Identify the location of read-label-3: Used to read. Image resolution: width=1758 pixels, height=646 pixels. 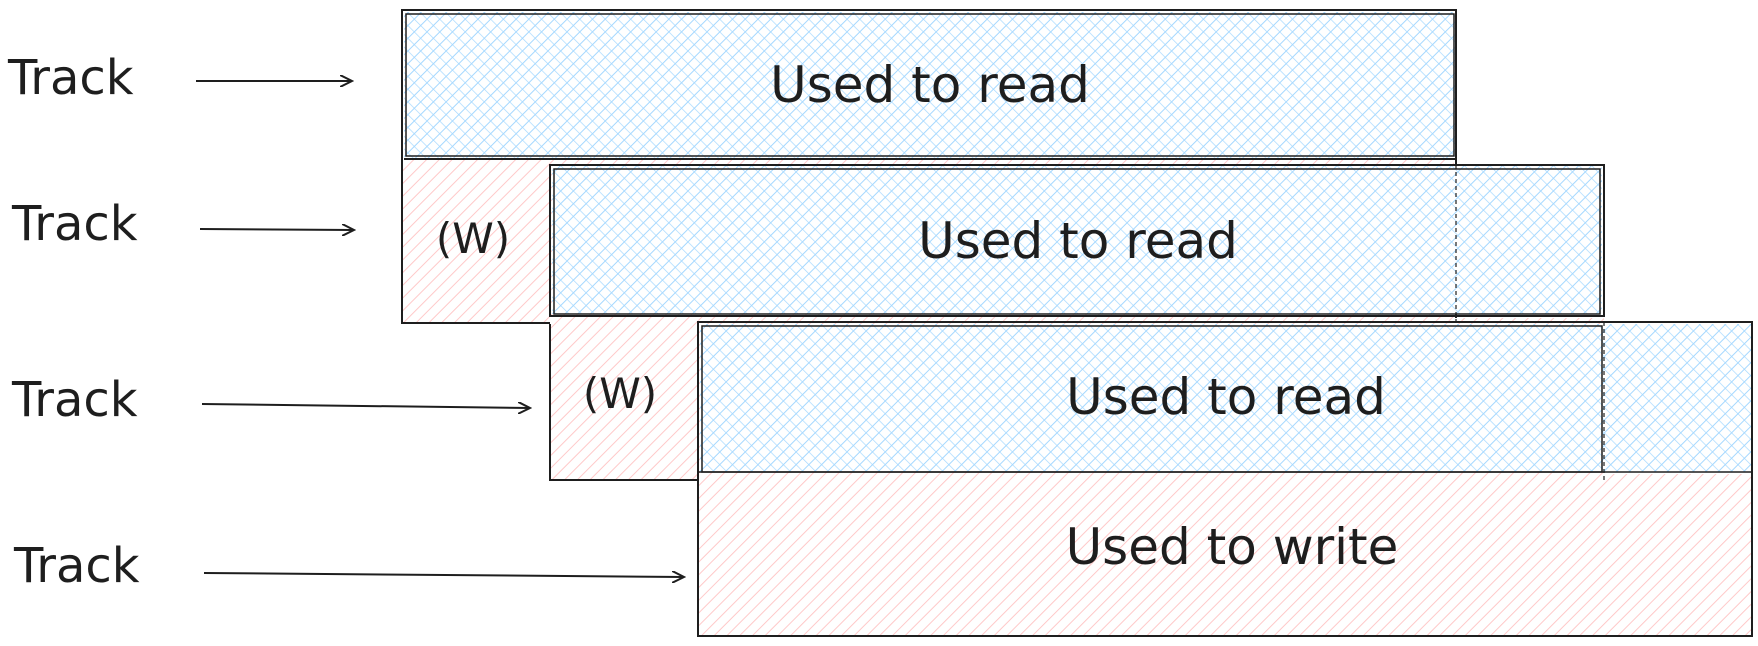
(1226, 397).